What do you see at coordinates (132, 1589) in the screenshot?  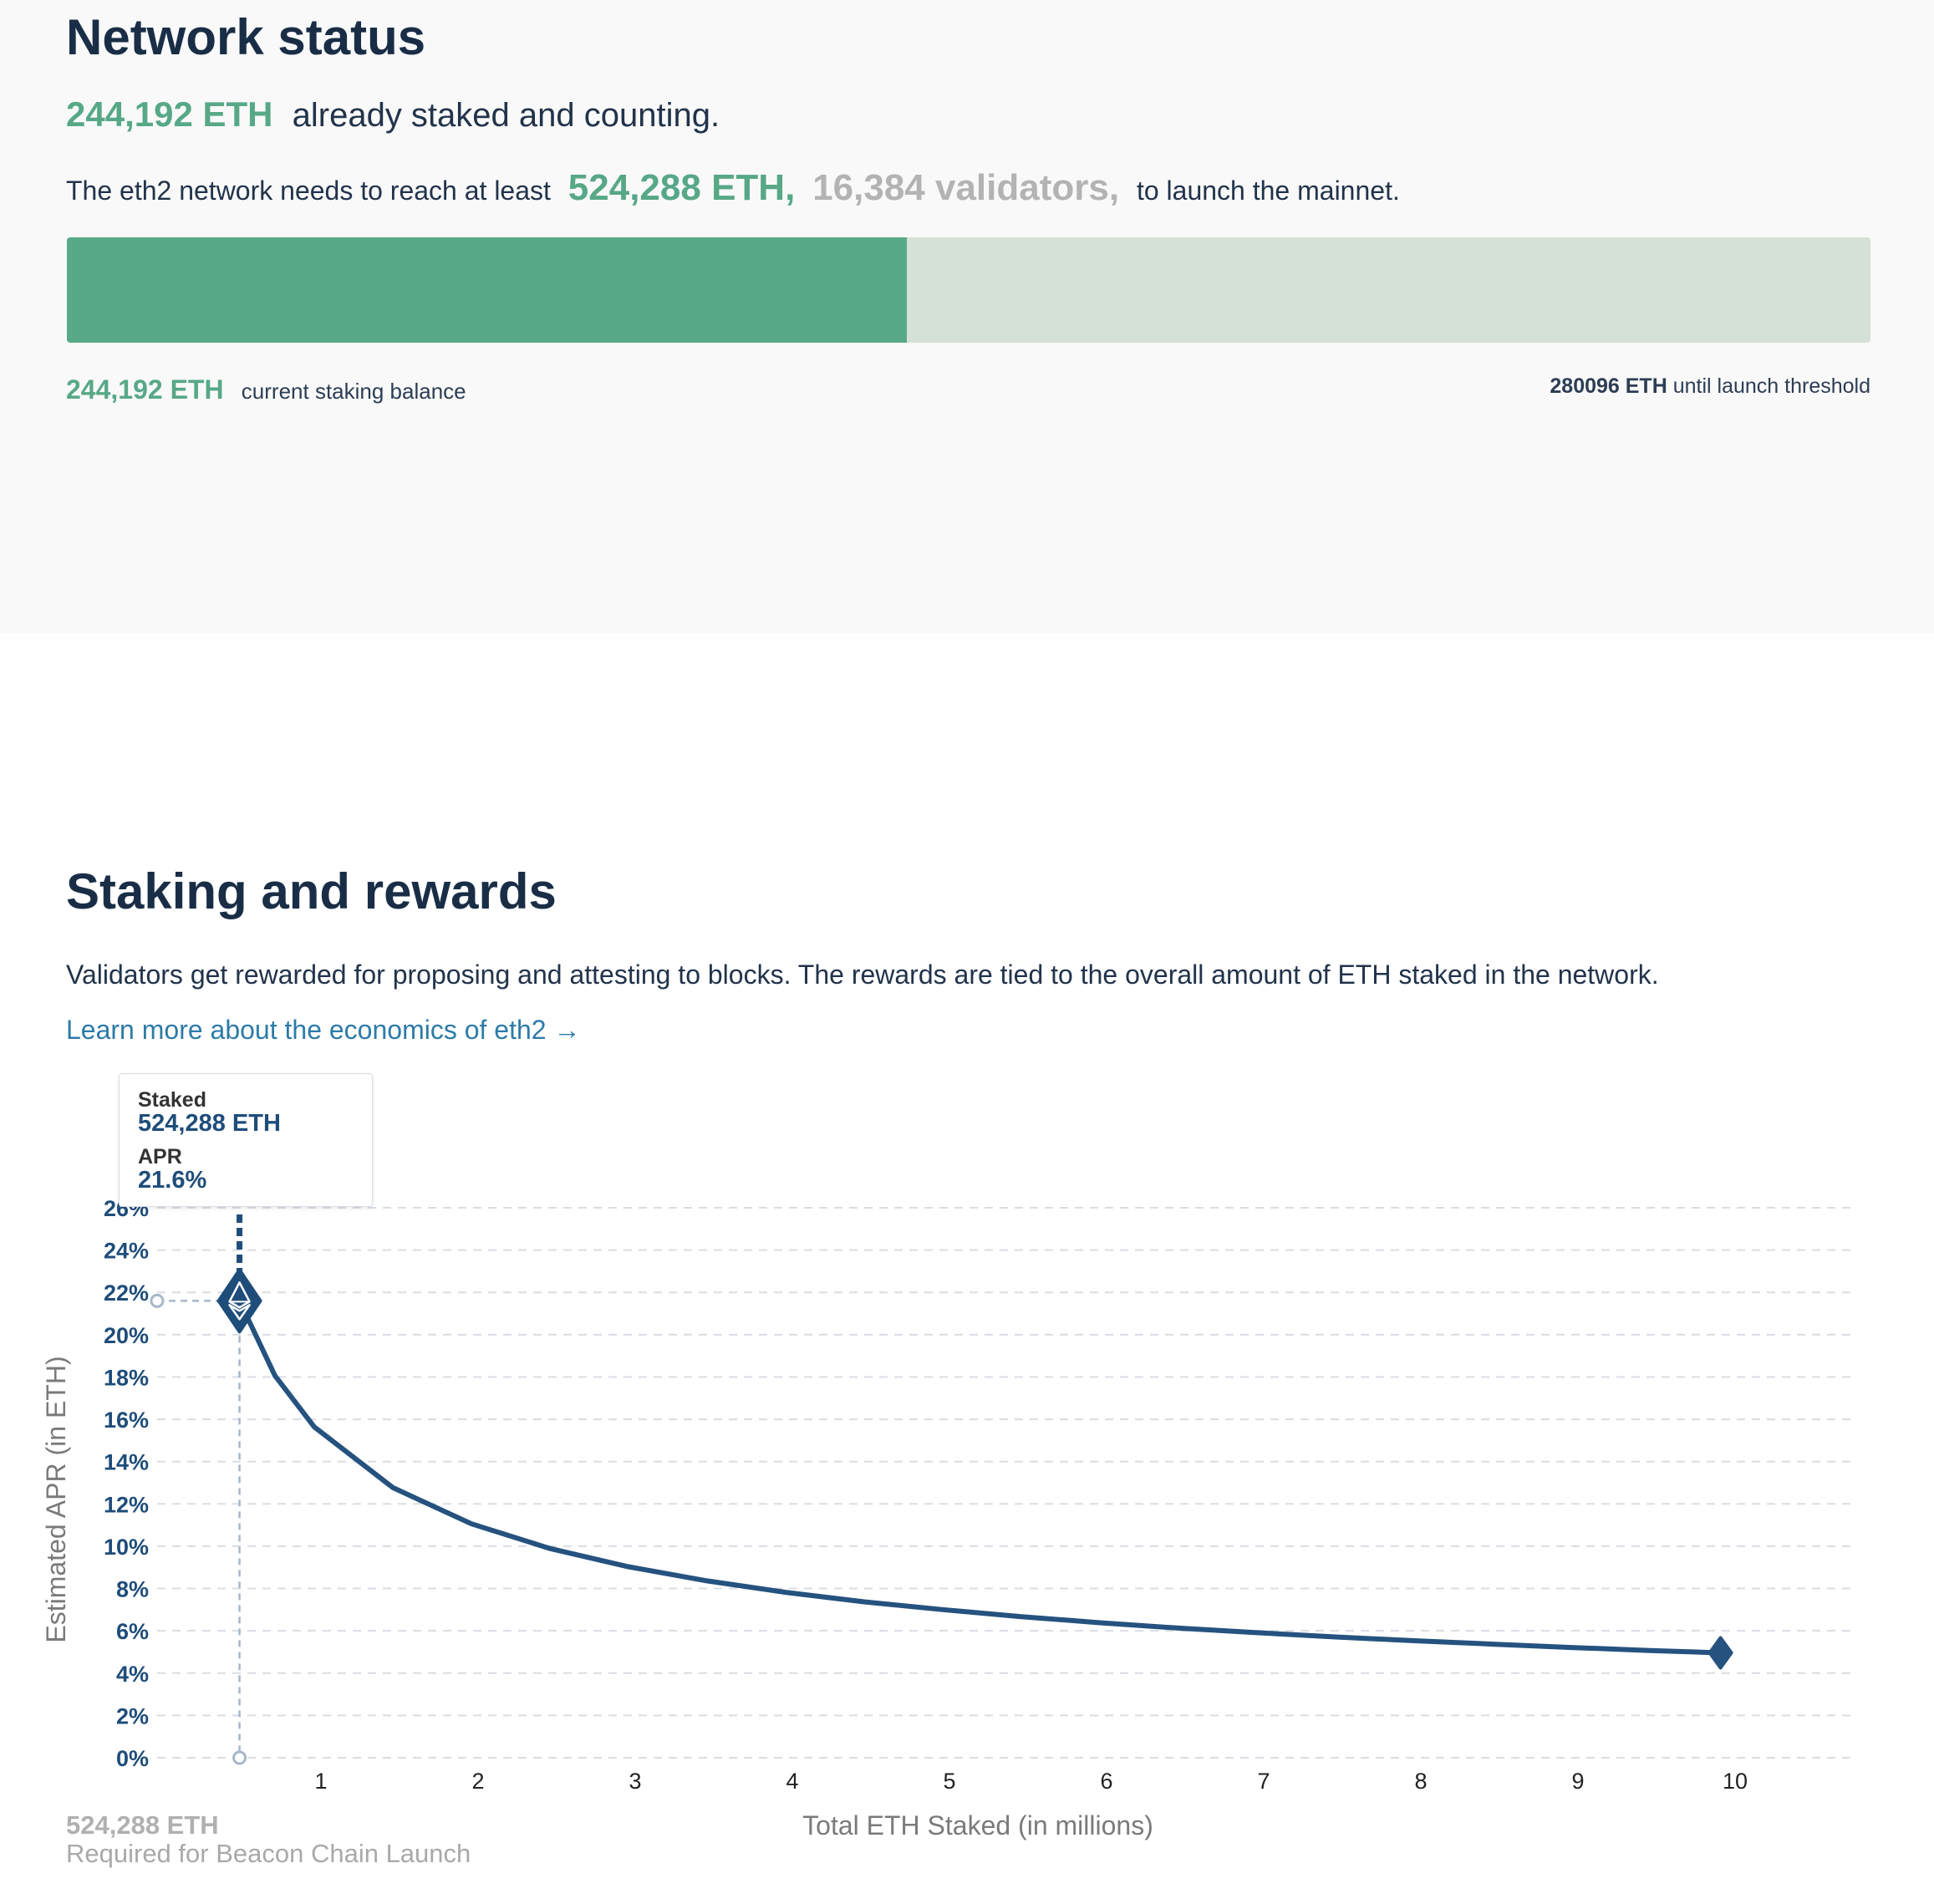 I see `y-tick-label: 8%` at bounding box center [132, 1589].